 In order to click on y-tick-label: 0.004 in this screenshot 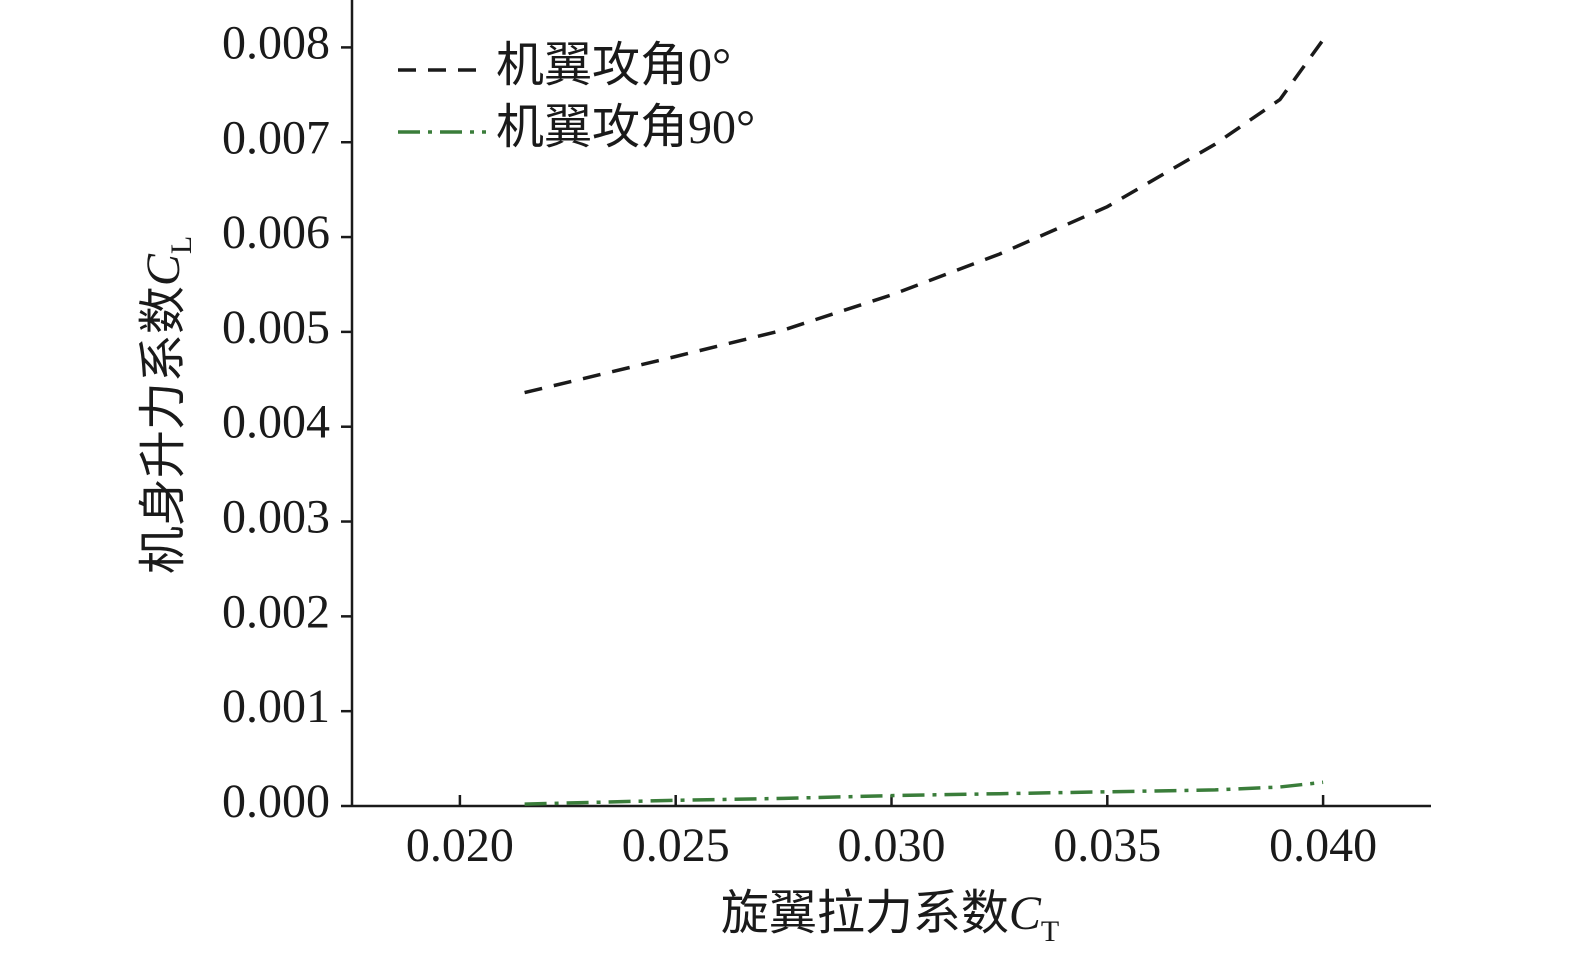, I will do `click(276, 422)`.